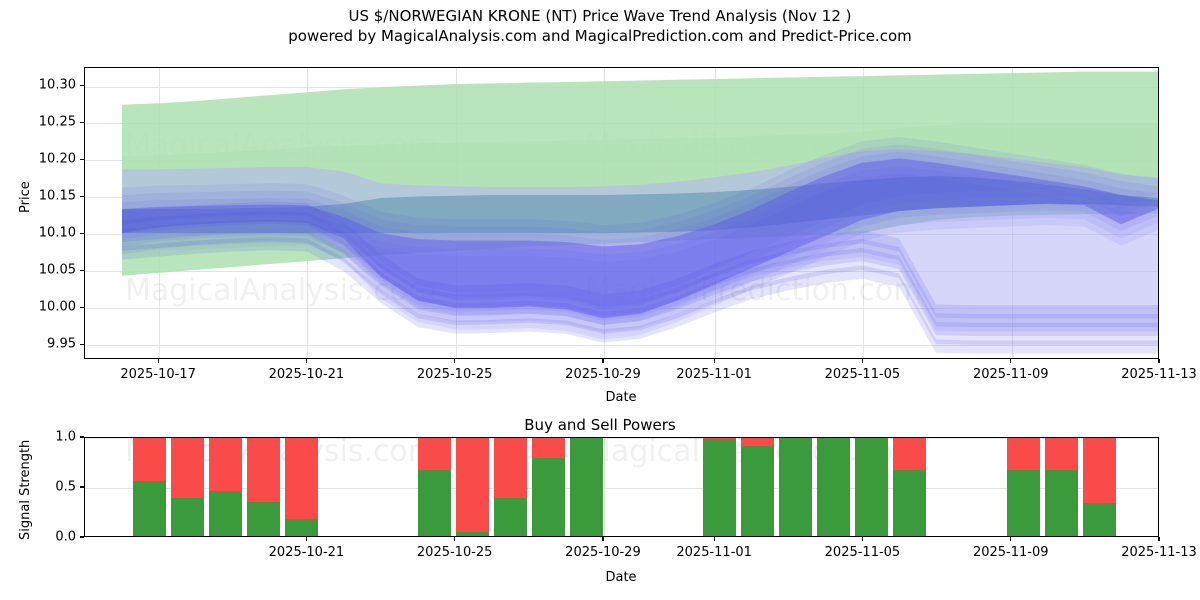 The image size is (1200, 600). What do you see at coordinates (621, 346) in the screenshot?
I see `price-gridline-h` at bounding box center [621, 346].